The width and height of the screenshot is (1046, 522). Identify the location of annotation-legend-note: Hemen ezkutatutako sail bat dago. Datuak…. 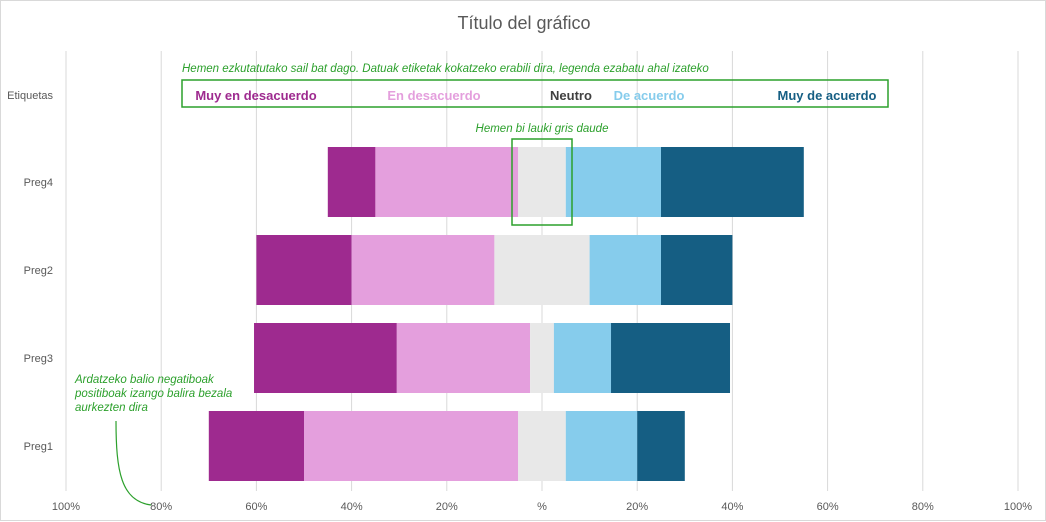
(445, 69).